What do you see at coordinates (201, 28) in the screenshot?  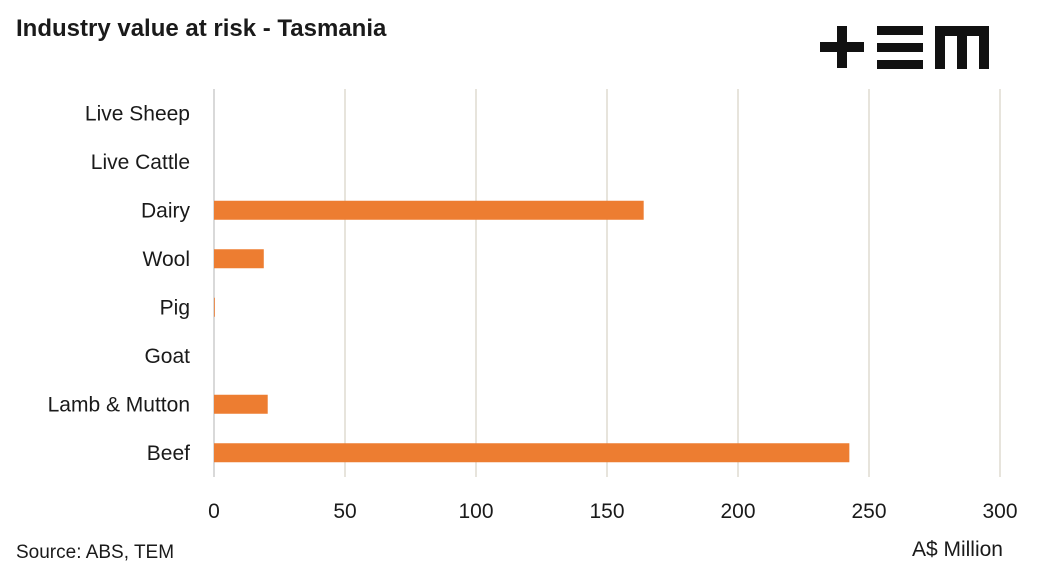 I see `chart-title: Industry value at risk - Tasmania` at bounding box center [201, 28].